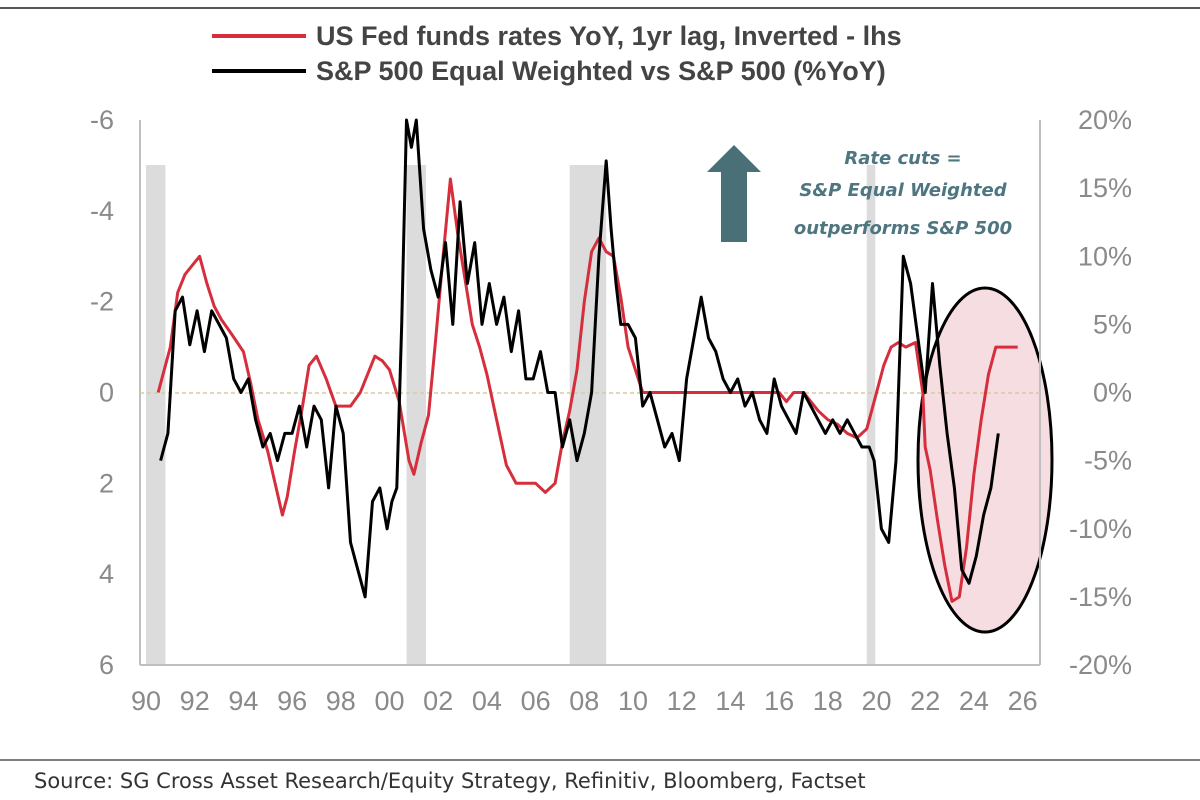 The width and height of the screenshot is (1200, 800). Describe the element at coordinates (1105, 120) in the screenshot. I see `y-right-tick-label: 20%` at that location.